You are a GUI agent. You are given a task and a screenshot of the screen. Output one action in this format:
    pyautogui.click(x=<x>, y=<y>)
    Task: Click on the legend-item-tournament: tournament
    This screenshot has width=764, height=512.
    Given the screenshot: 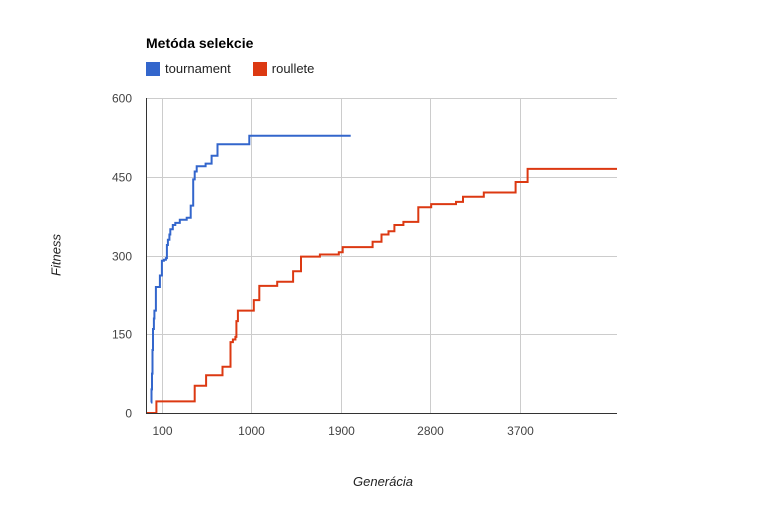 What is the action you would take?
    pyautogui.click(x=188, y=68)
    